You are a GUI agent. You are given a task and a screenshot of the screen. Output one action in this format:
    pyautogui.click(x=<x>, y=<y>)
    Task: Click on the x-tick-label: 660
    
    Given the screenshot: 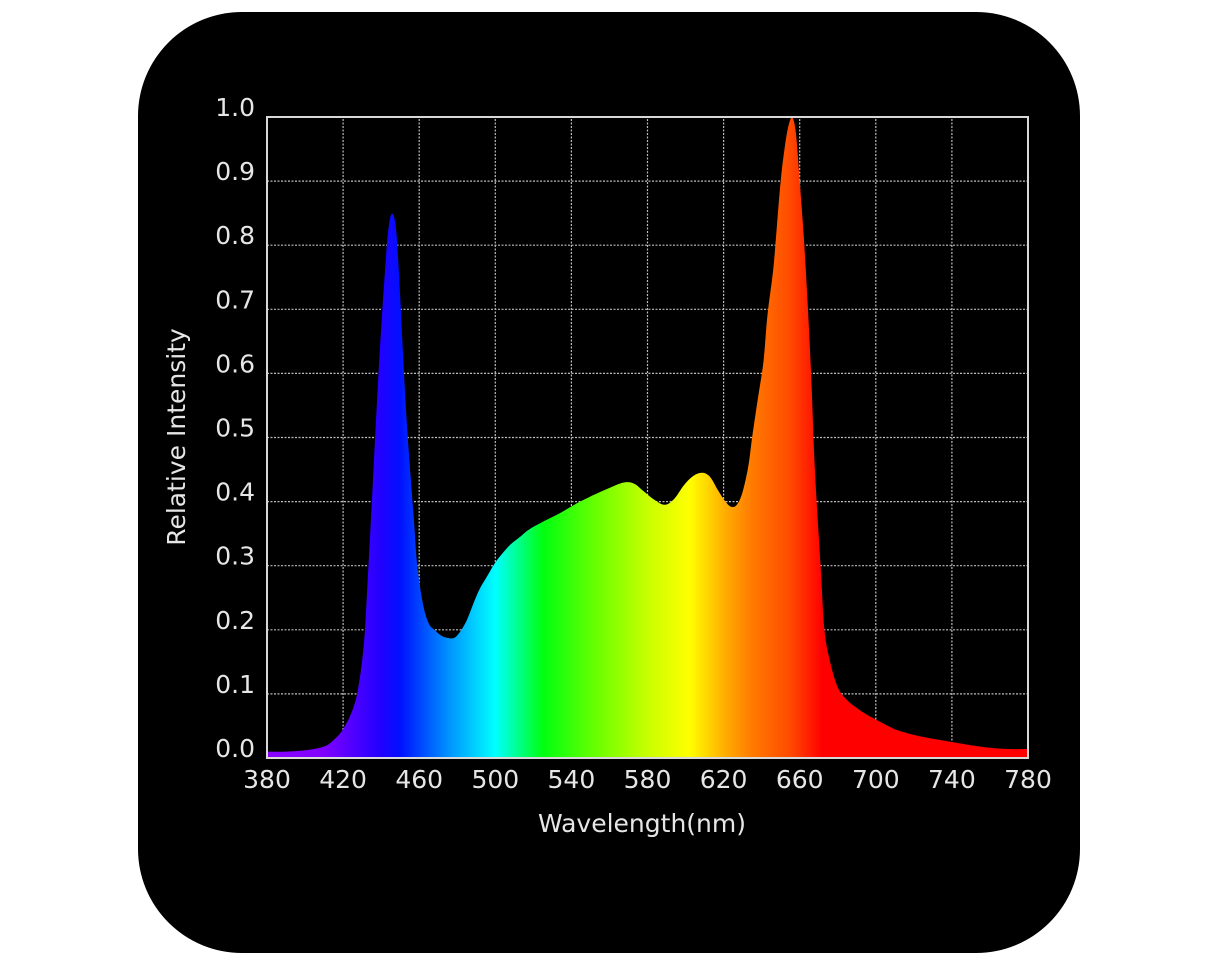 What is the action you would take?
    pyautogui.click(x=800, y=779)
    